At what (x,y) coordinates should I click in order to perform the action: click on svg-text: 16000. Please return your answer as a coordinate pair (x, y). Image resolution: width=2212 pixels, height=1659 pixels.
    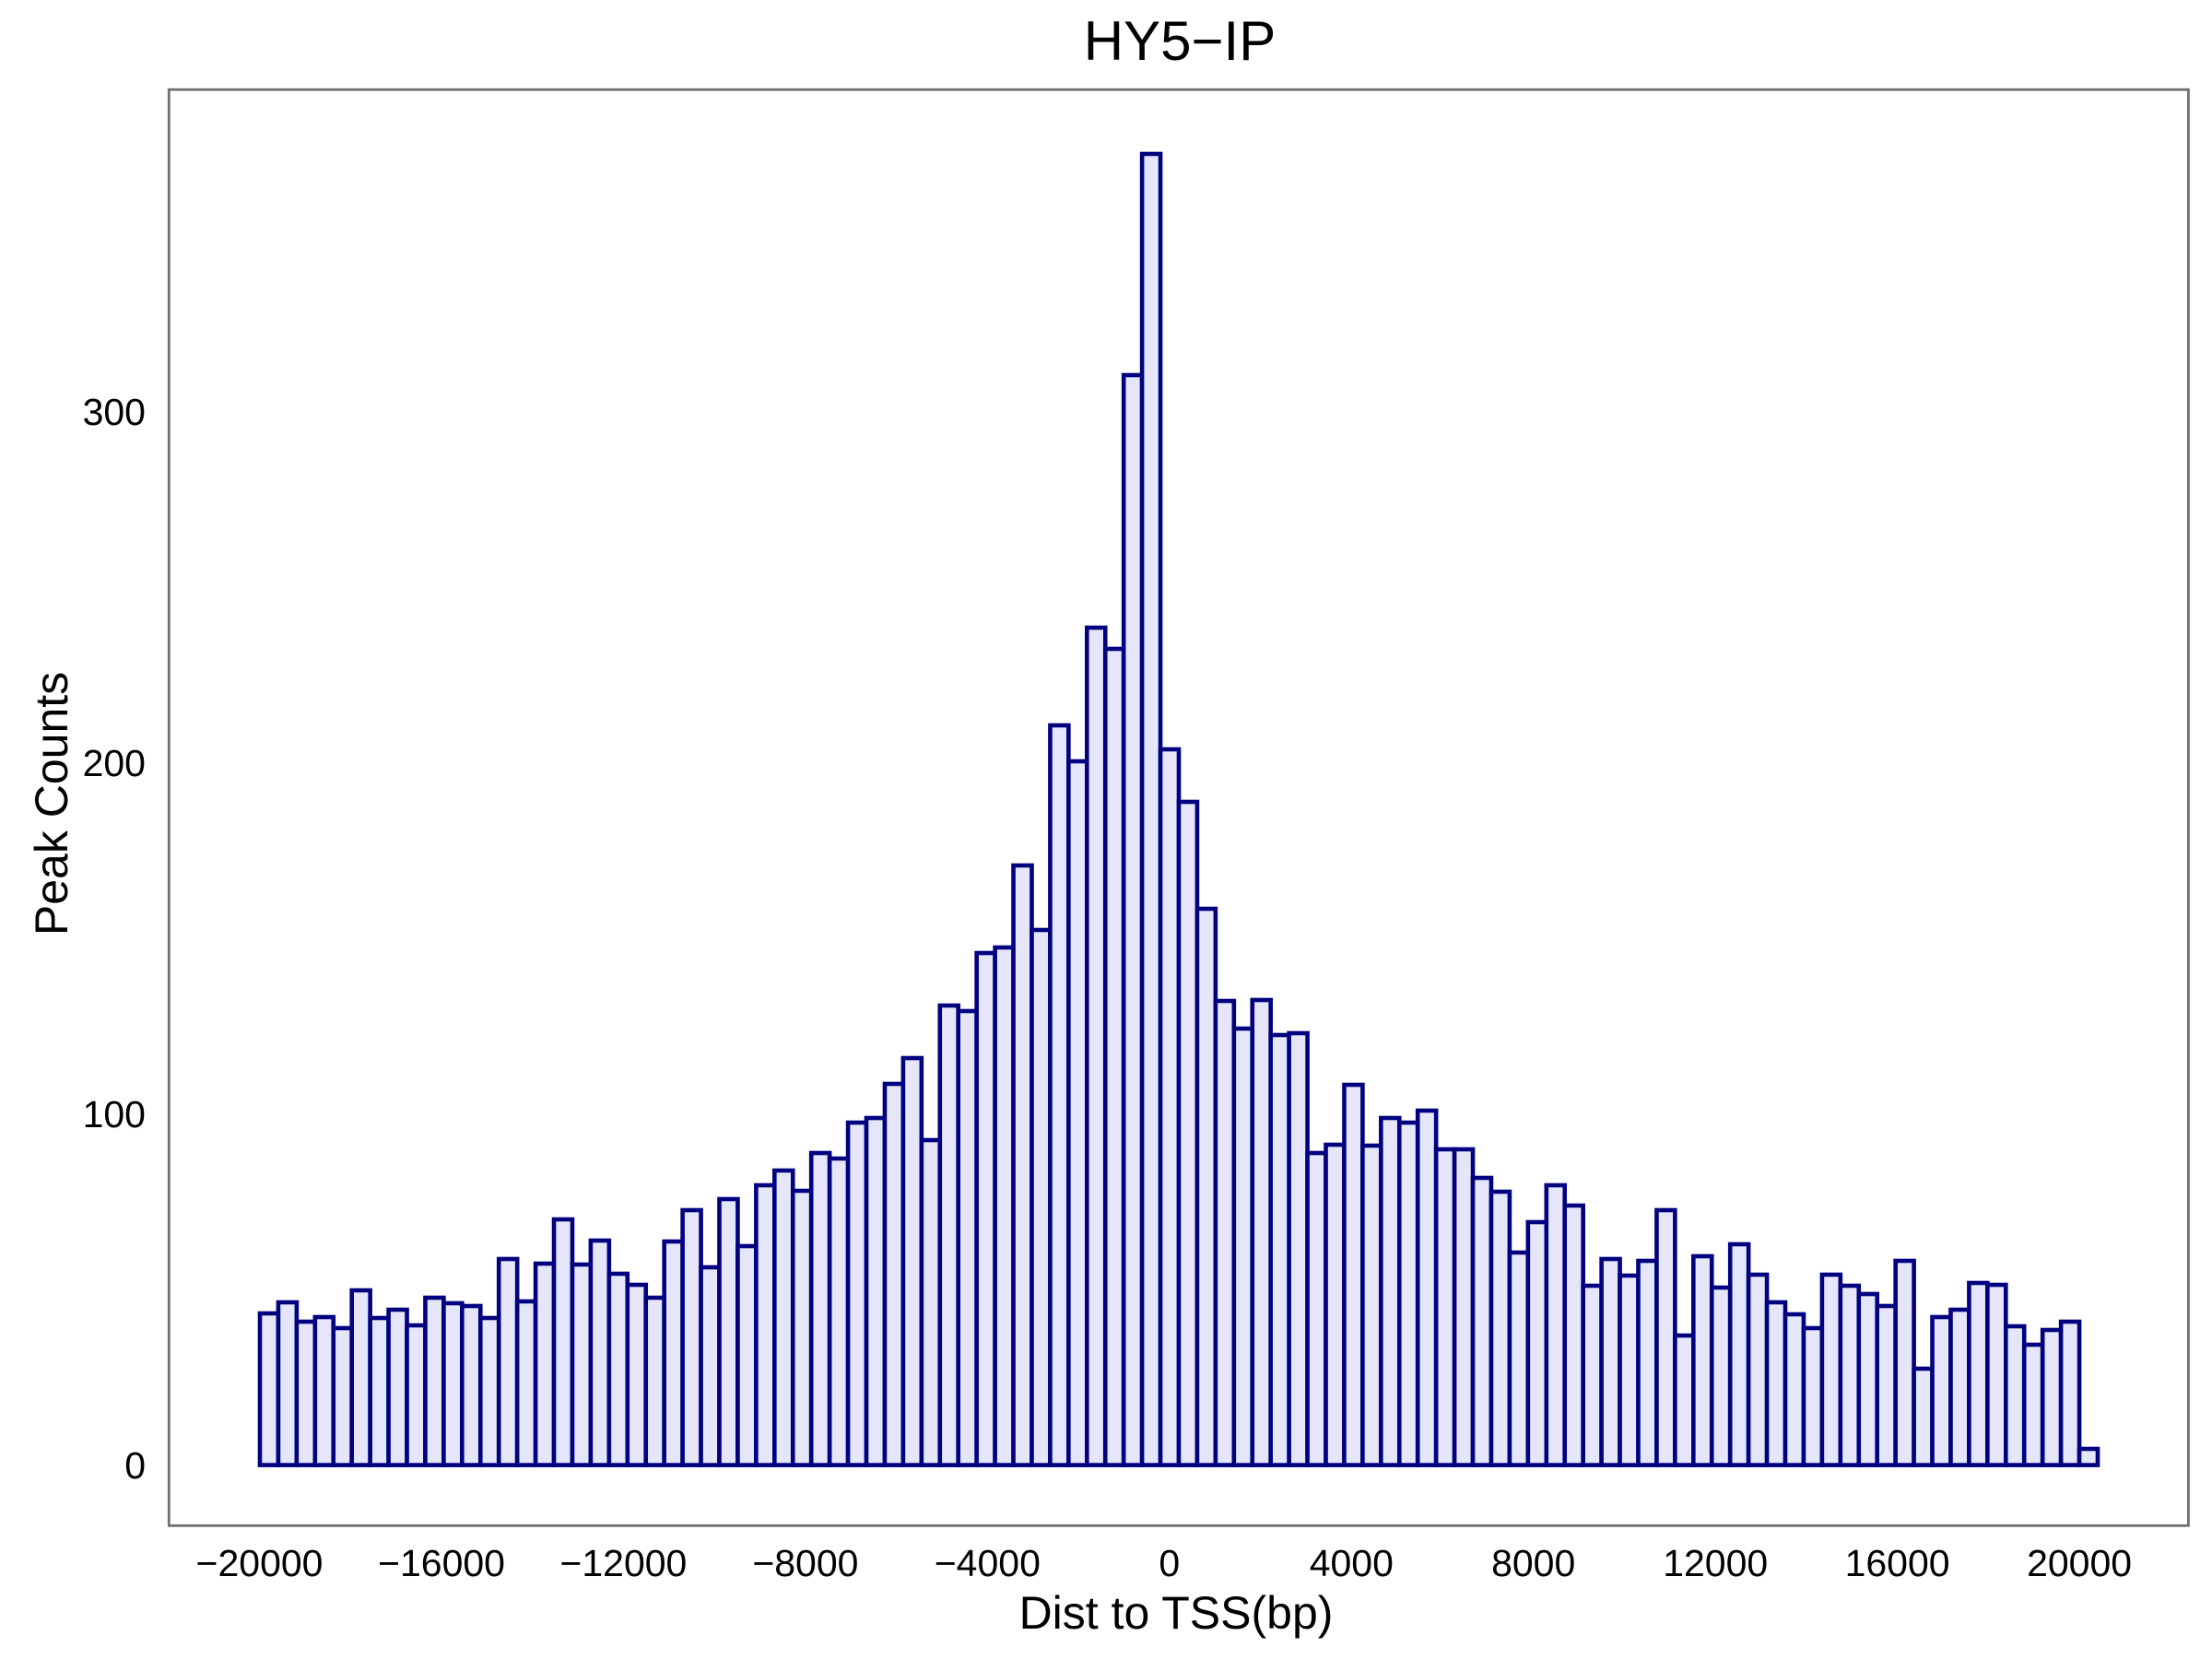
    Looking at the image, I should click on (1897, 1563).